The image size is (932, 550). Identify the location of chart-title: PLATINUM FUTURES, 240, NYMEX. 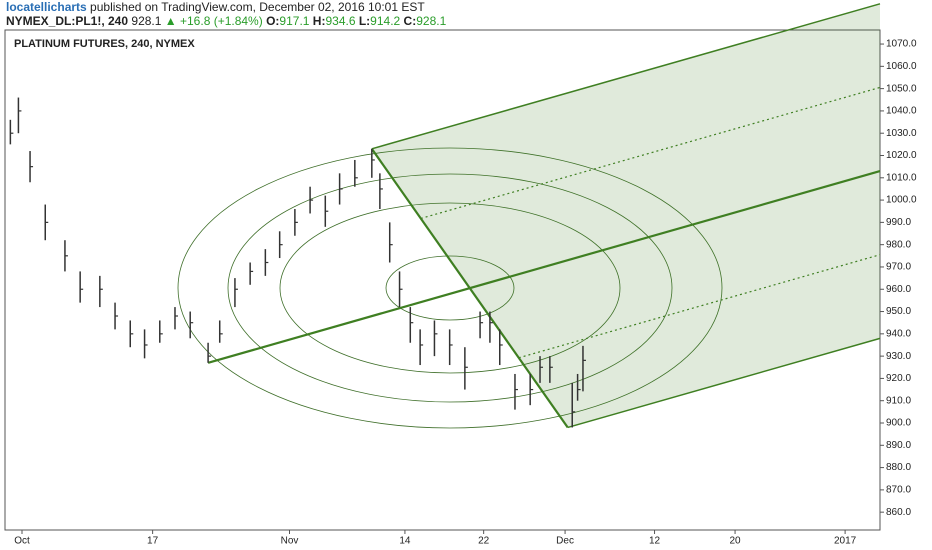
(104, 44).